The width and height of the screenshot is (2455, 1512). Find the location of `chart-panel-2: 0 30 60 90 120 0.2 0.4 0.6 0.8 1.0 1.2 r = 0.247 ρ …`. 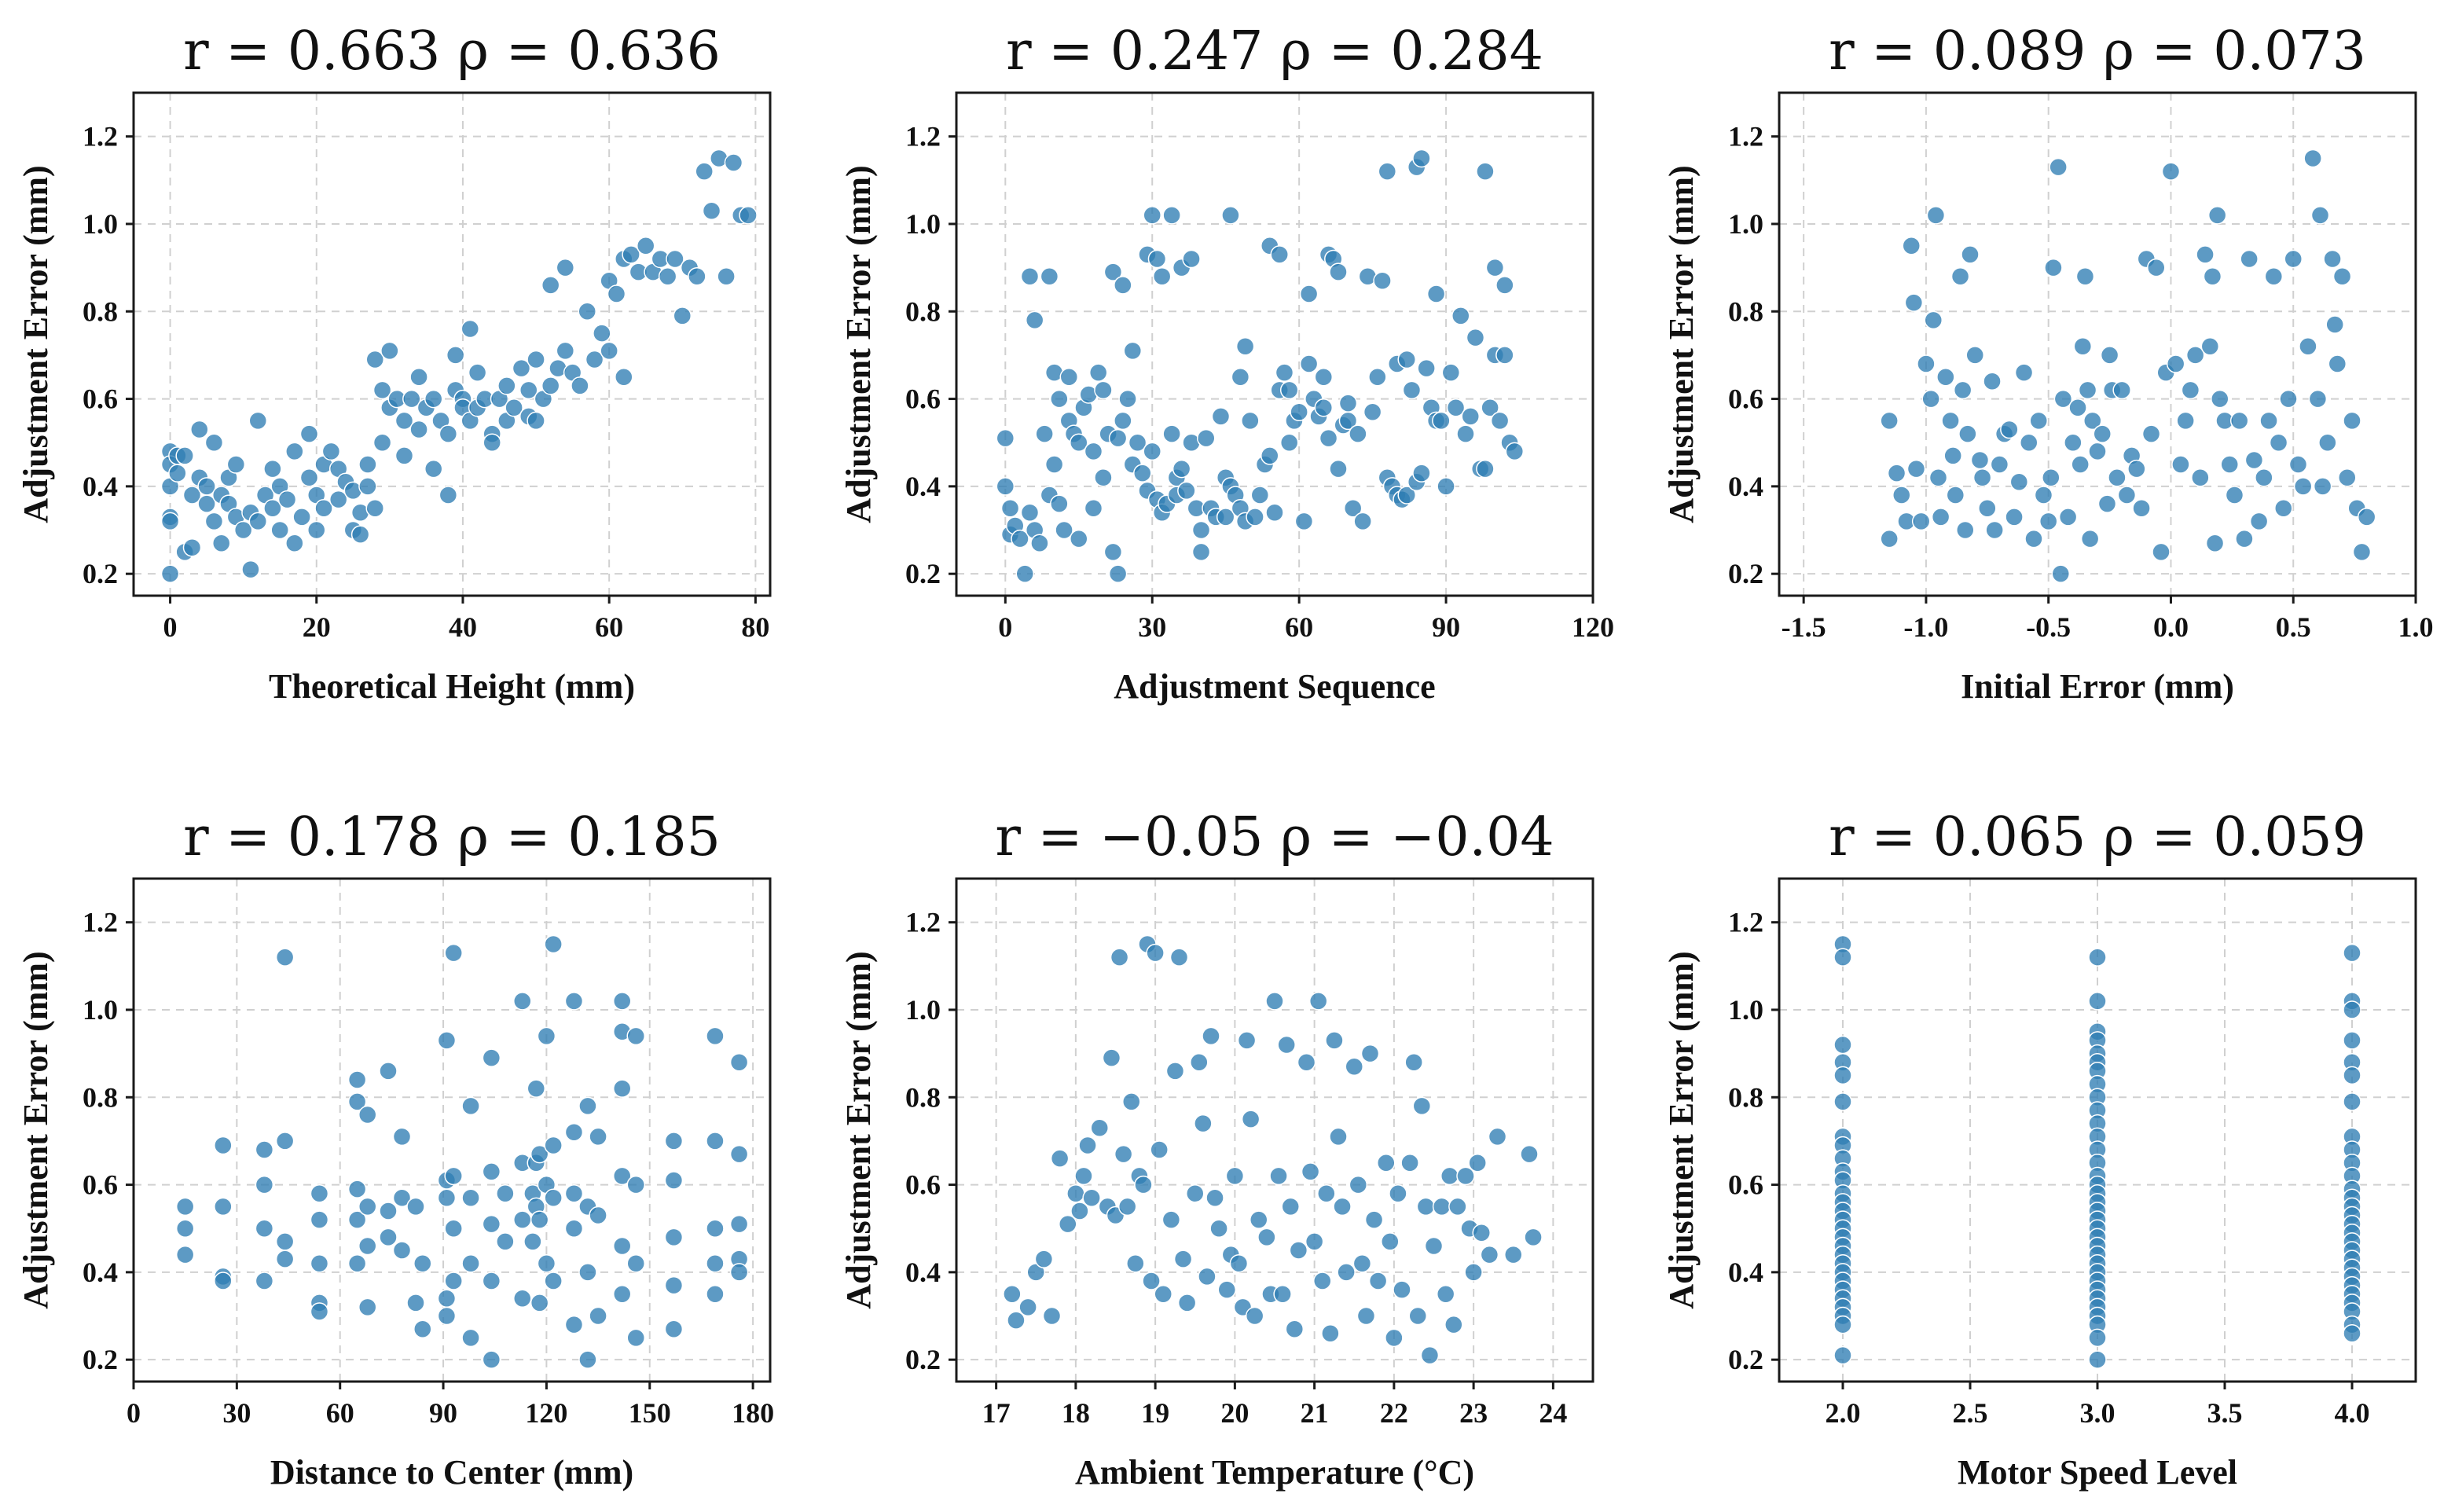

chart-panel-2: 0 30 60 90 120 0.2 0.4 0.6 0.8 1.0 1.2 r = 0.247 ρ … is located at coordinates (1226, 363).